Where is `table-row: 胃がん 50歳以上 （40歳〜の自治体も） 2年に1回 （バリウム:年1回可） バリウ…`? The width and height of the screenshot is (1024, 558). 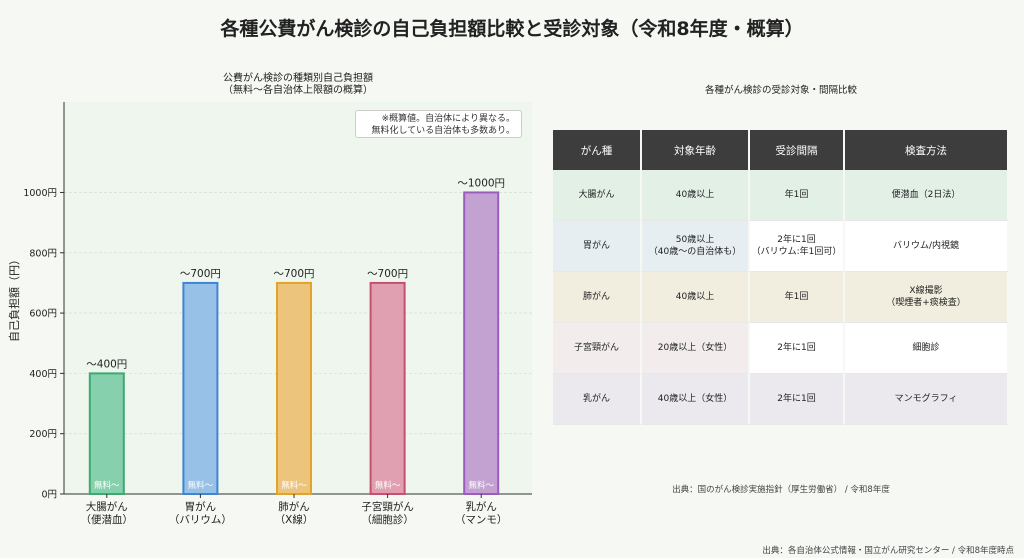
table-row: 胃がん 50歳以上 （40歳〜の自治体も） 2年に1回 （バリウム:年1回可） バリウ… is located at coordinates (781, 246).